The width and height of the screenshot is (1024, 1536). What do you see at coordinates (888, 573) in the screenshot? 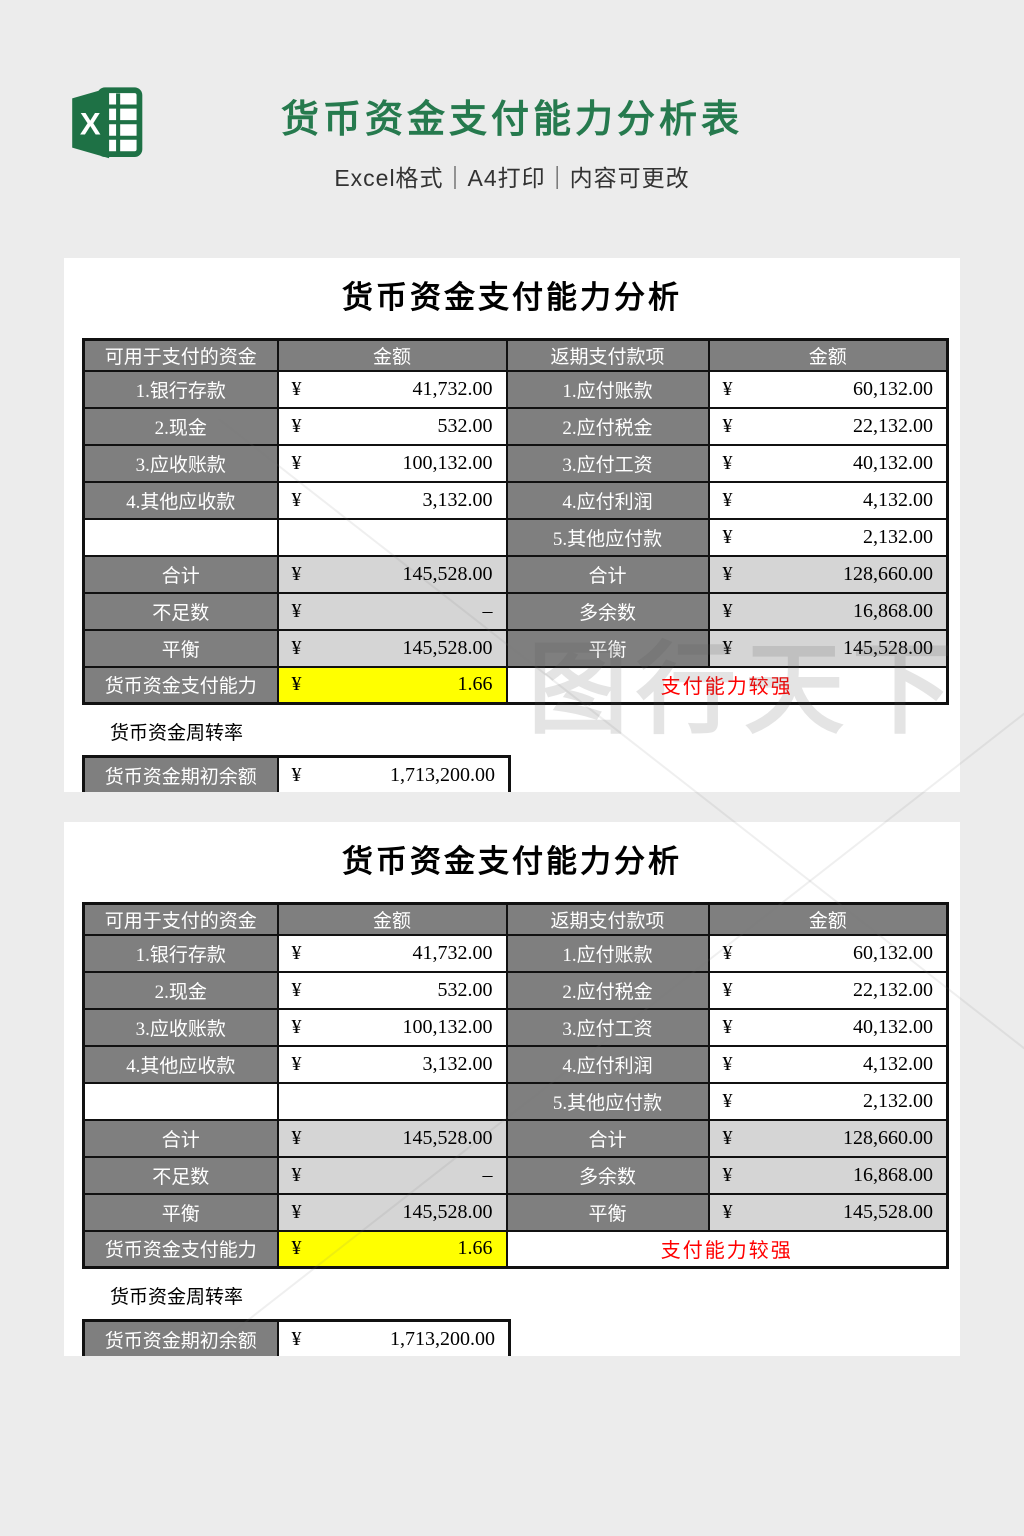
I see `amount-value: 128,660.00` at bounding box center [888, 573].